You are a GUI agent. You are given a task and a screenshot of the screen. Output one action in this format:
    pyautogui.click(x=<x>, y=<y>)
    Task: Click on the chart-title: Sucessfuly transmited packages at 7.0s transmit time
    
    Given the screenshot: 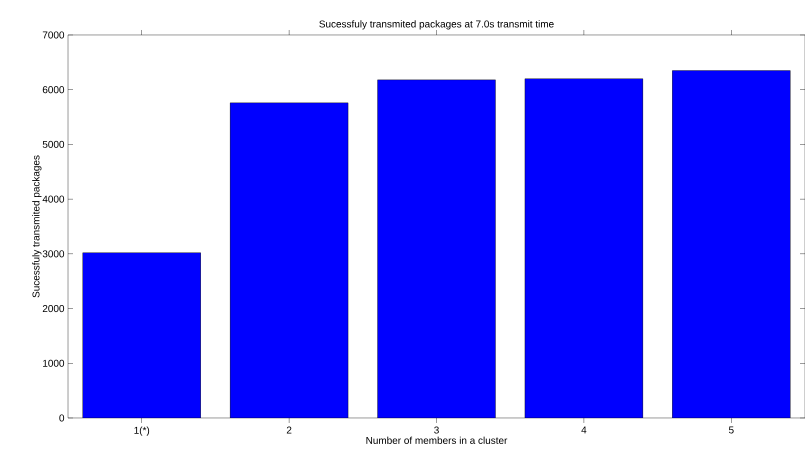 What is the action you would take?
    pyautogui.click(x=436, y=25)
    